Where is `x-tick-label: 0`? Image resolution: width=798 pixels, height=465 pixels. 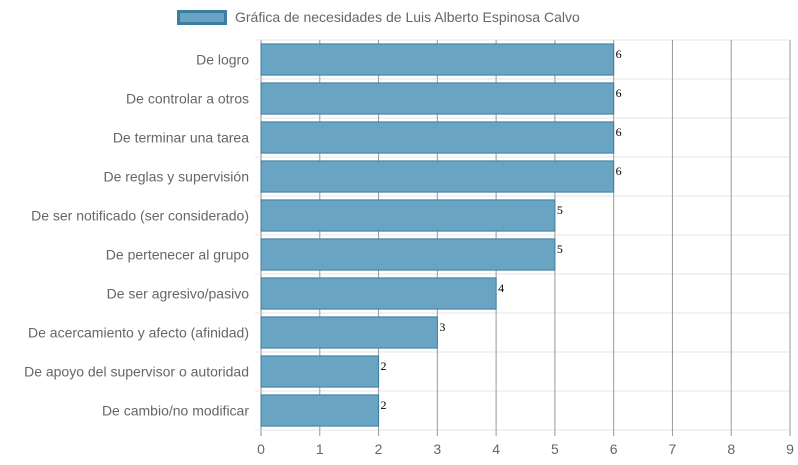
x-tick-label: 0 is located at coordinates (261, 449).